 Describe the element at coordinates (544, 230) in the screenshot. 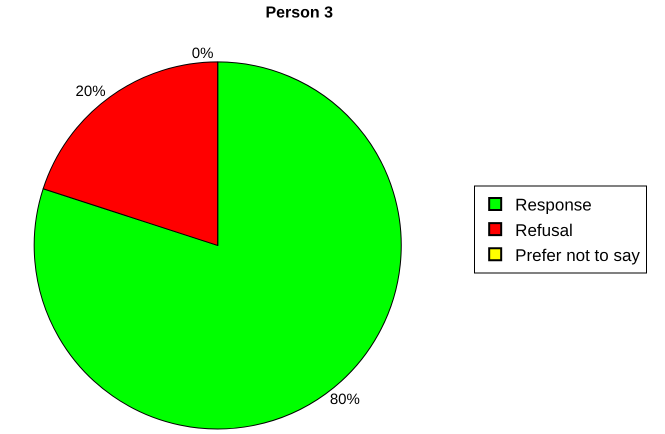

I see `legend-label: Refusal` at that location.